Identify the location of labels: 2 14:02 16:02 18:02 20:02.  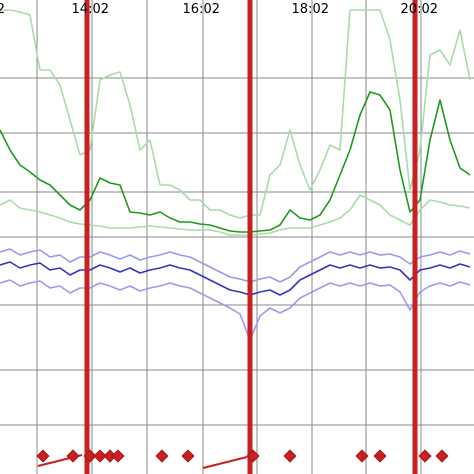
(219, 9).